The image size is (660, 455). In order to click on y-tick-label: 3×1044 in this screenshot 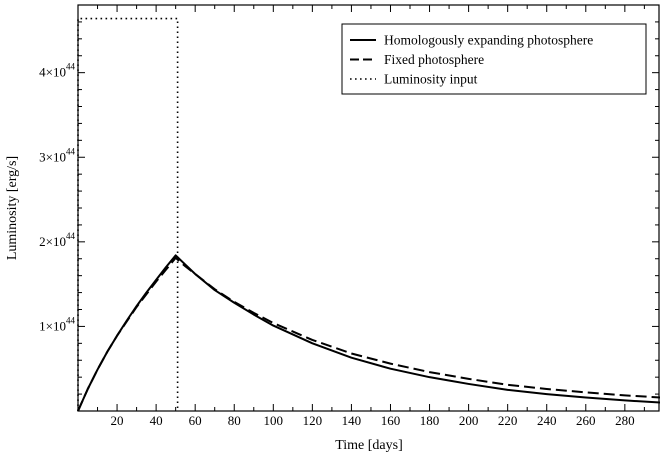, I will do `click(57, 155)`.